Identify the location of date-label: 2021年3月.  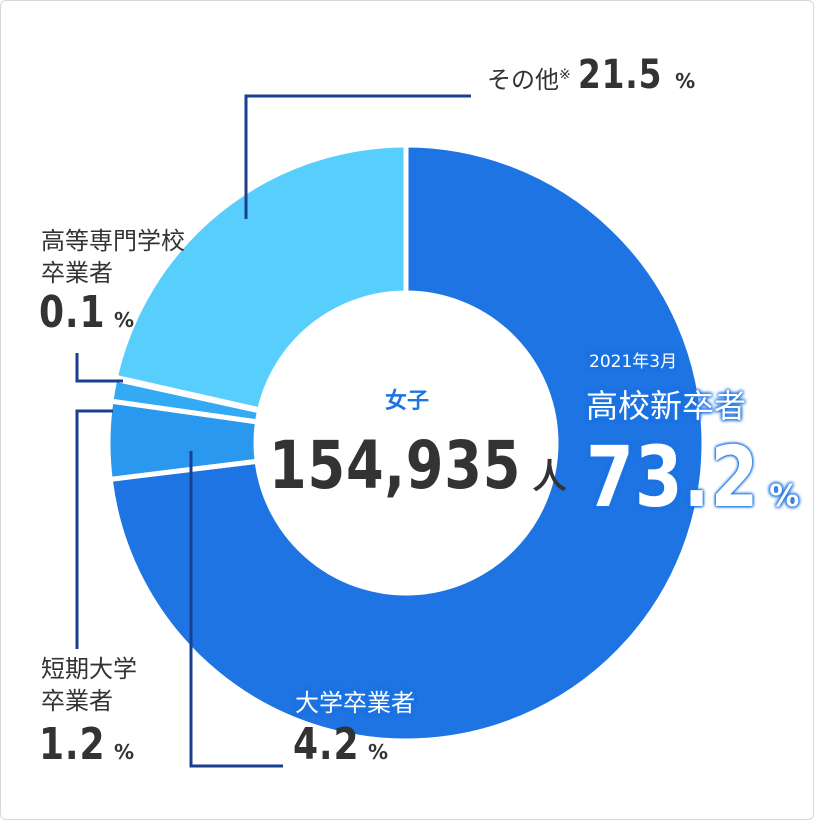
(633, 362).